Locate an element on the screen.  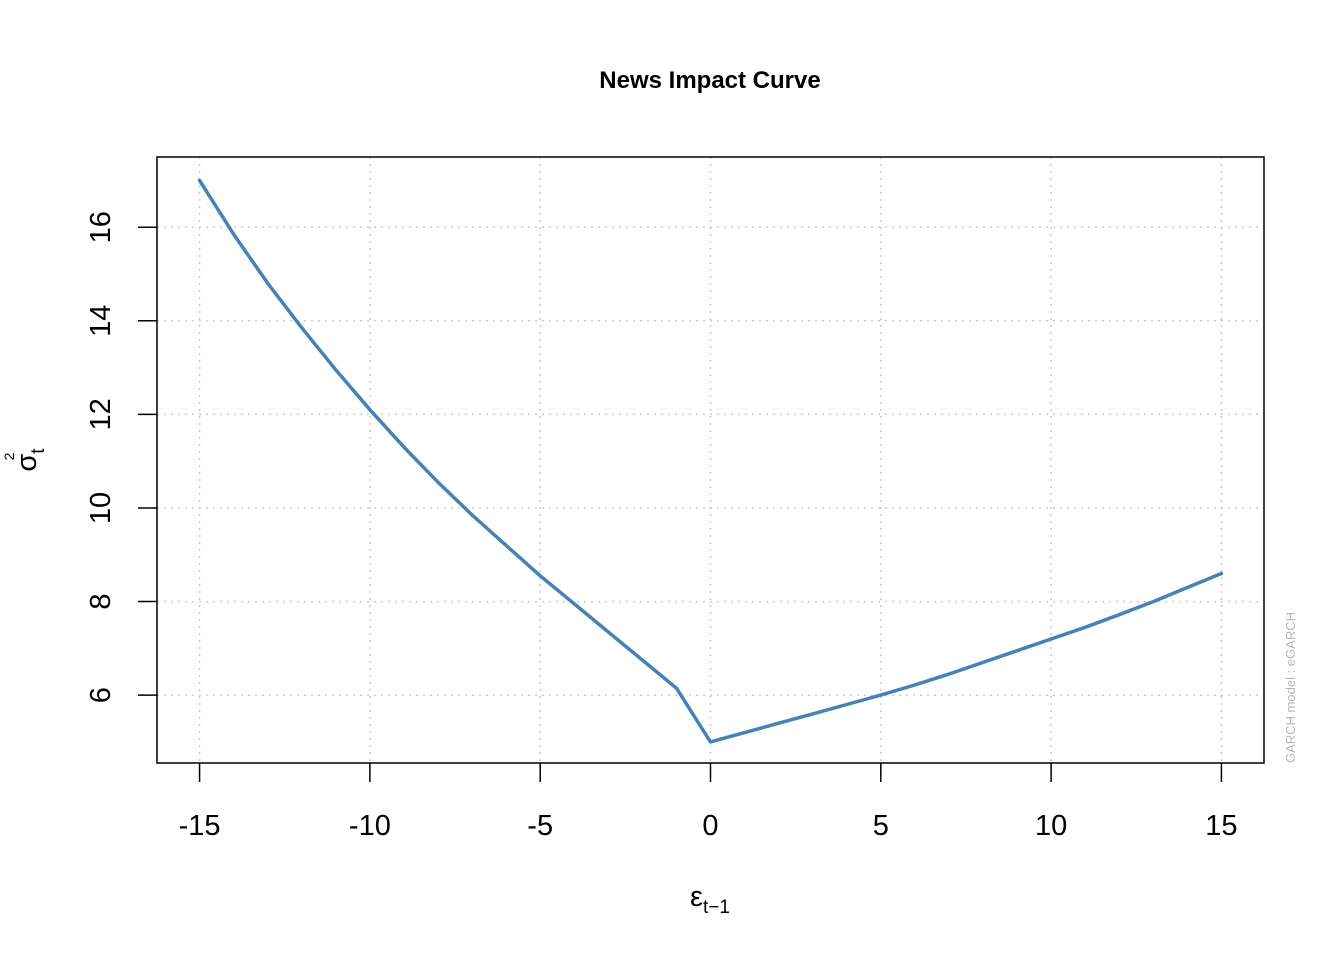
x-tick-label: -15 is located at coordinates (200, 826).